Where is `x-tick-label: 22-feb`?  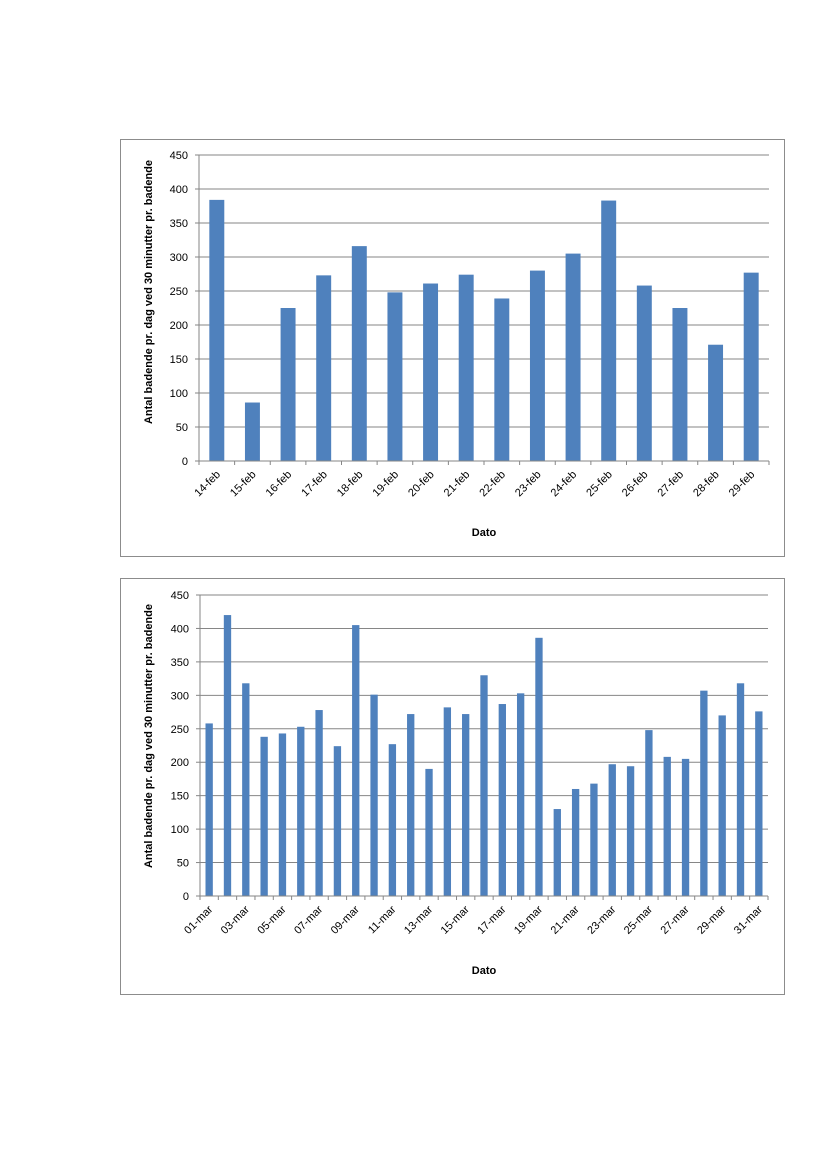 x-tick-label: 22-feb is located at coordinates (492, 484).